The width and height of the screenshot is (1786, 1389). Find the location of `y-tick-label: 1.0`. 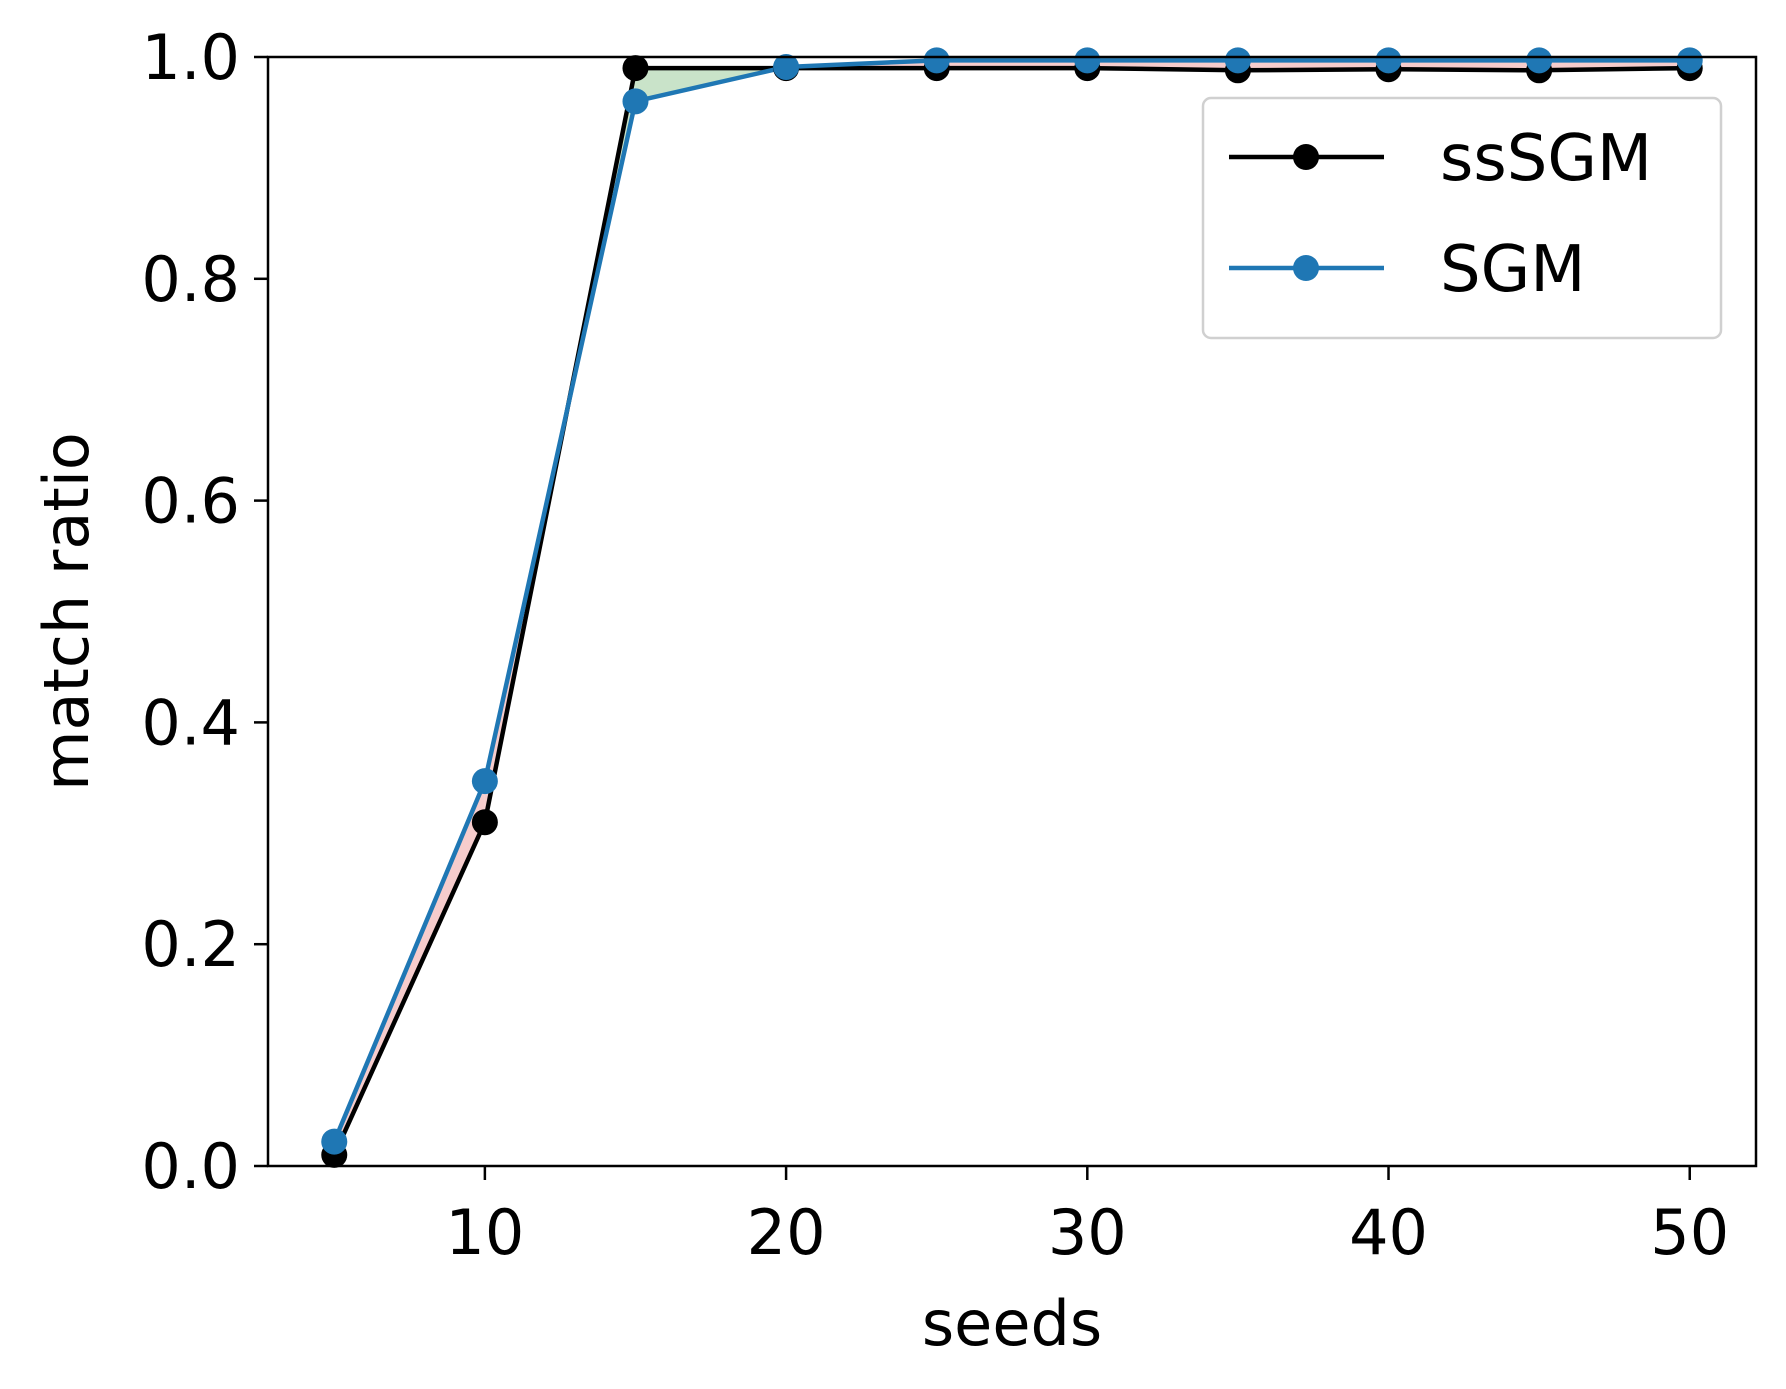

y-tick-label: 1.0 is located at coordinates (190, 57).